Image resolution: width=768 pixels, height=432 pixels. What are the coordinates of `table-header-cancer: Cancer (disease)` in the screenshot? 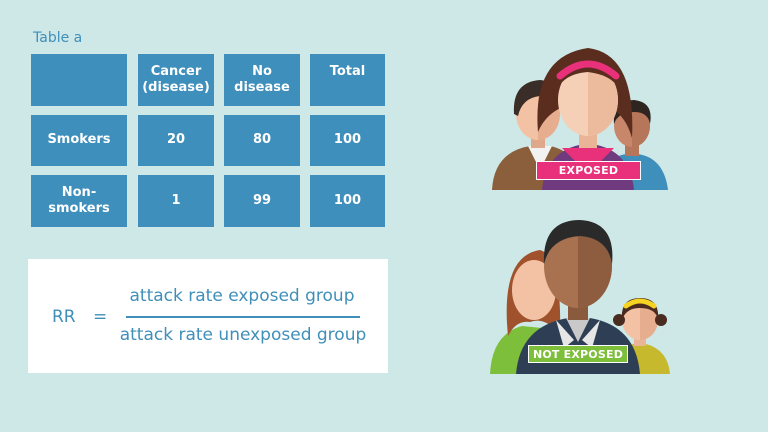 It's located at (176, 80).